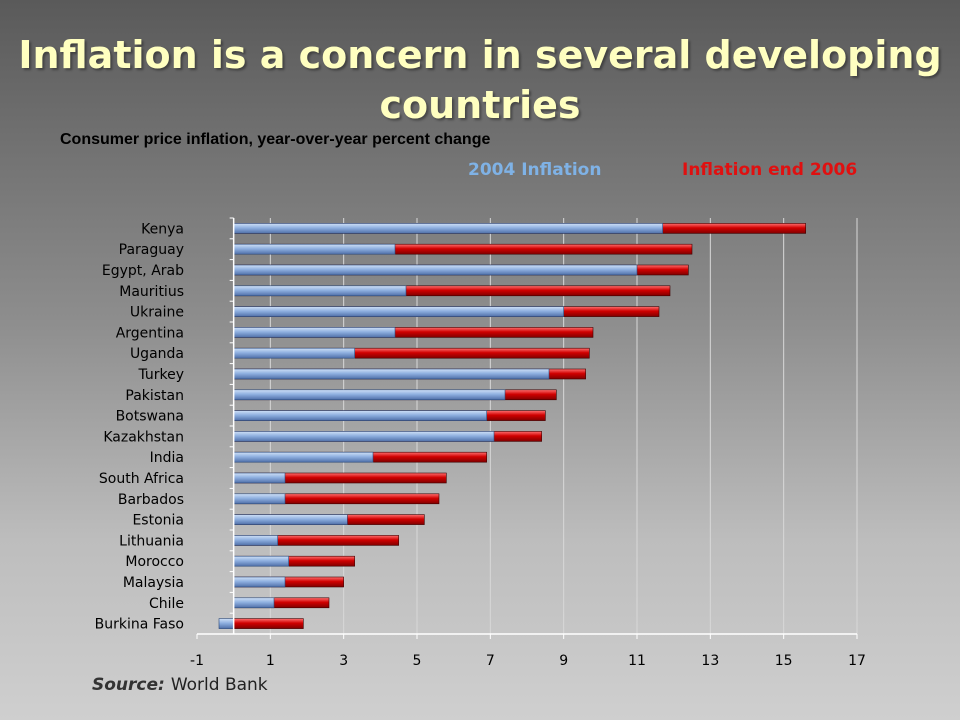 Image resolution: width=960 pixels, height=720 pixels. What do you see at coordinates (417, 661) in the screenshot?
I see `x-tick-label: 5` at bounding box center [417, 661].